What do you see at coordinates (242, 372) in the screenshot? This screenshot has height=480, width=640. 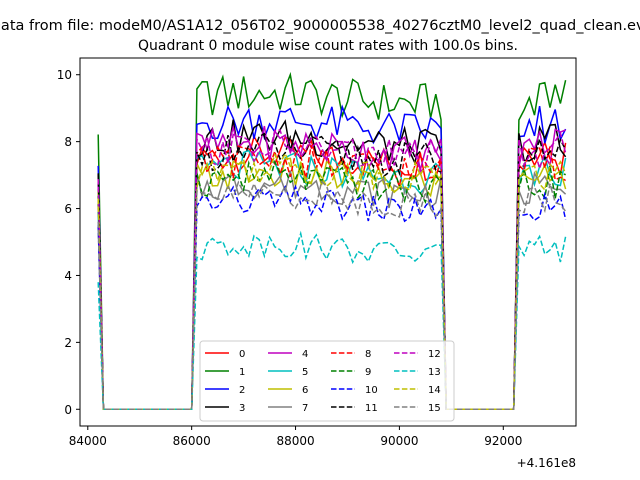 I see `legend-label: 1` at bounding box center [242, 372].